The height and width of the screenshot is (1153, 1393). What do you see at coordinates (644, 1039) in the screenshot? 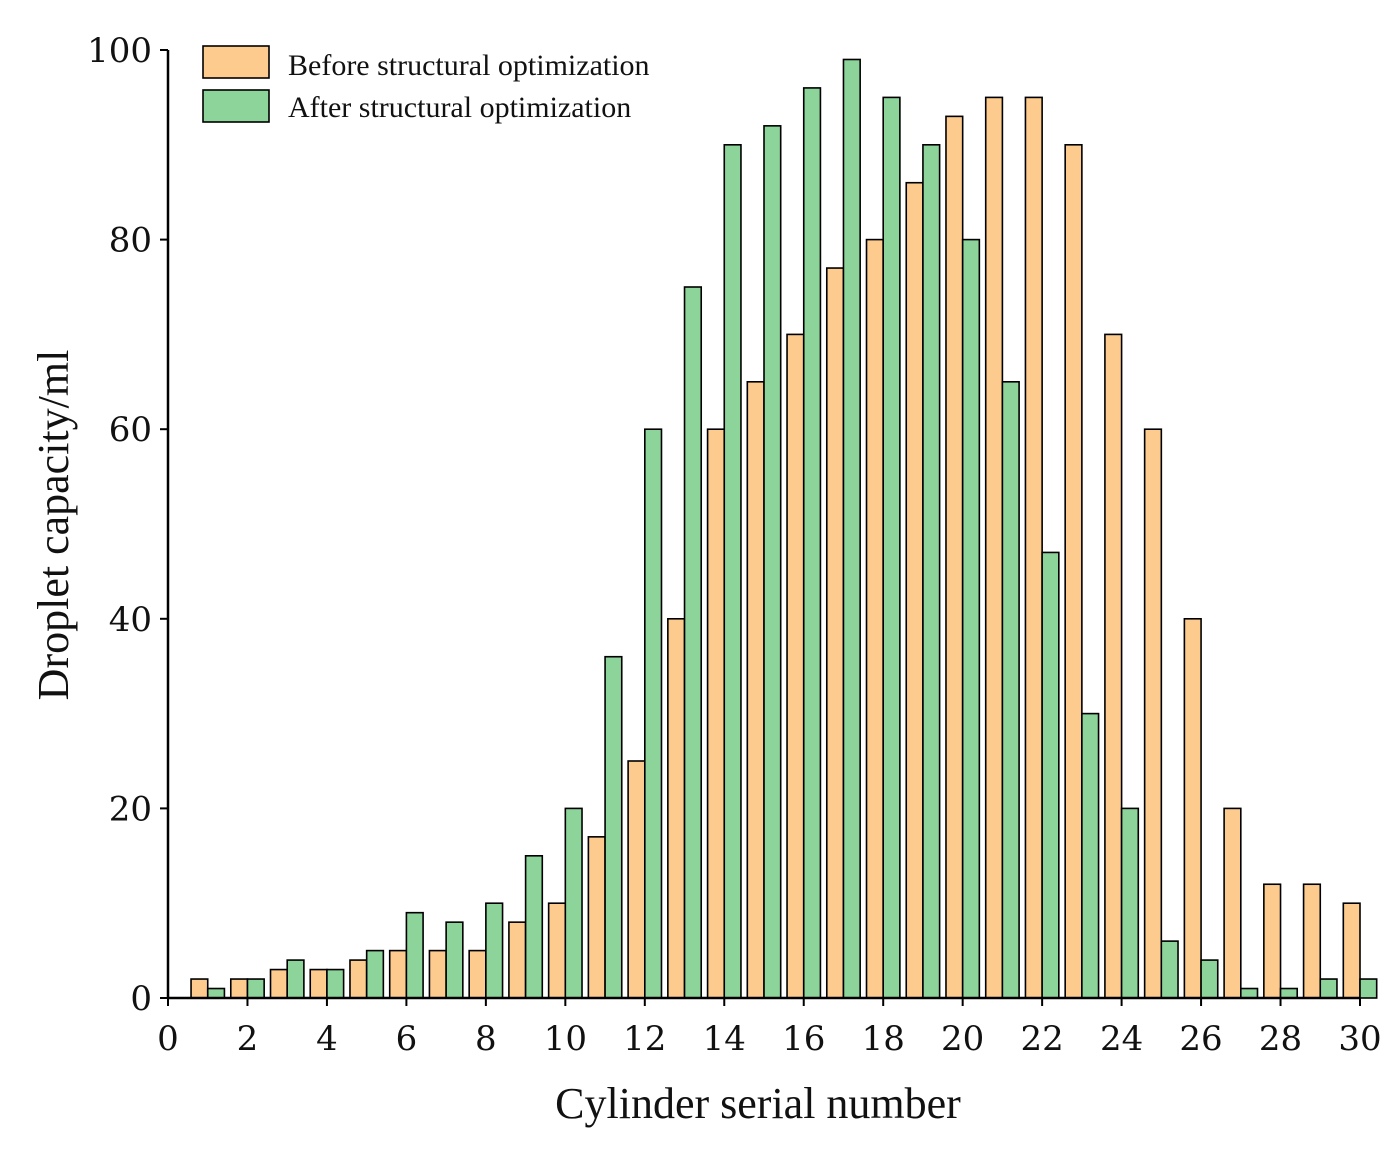
I see `x-tick-label: 12` at bounding box center [644, 1039].